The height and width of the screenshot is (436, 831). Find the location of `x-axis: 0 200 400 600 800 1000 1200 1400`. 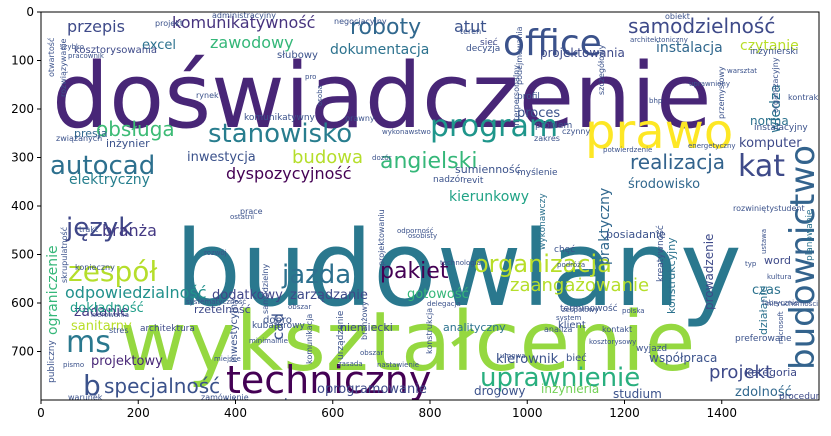

x-axis: 0 200 400 600 800 1000 1200 1400 is located at coordinates (387, 410).